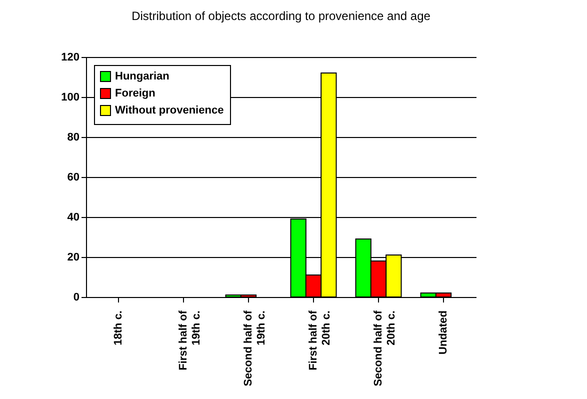  I want to click on y-tick-label: 0, so click(76, 298).